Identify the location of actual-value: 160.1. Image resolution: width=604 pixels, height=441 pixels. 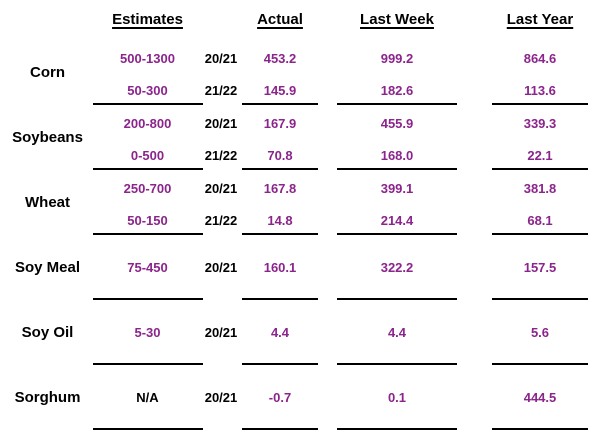
(280, 267).